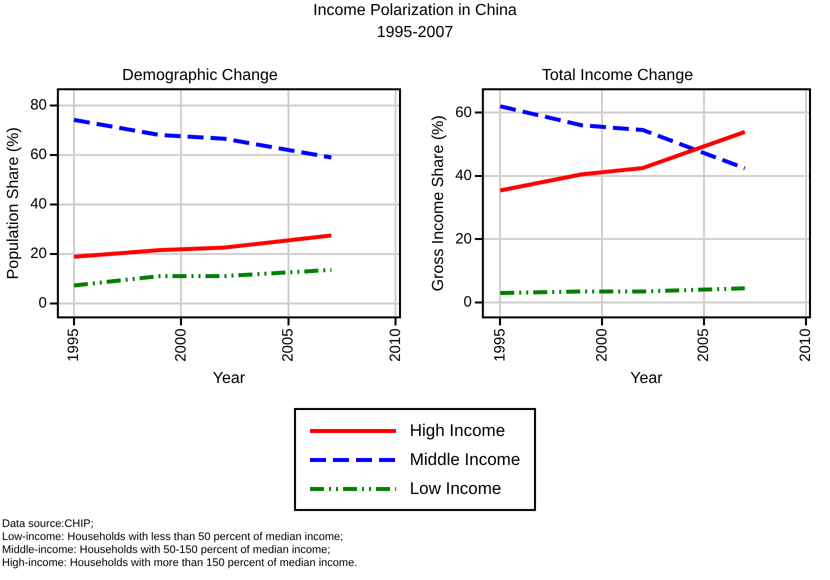  I want to click on chart-title: Total Income Change, so click(618, 75).